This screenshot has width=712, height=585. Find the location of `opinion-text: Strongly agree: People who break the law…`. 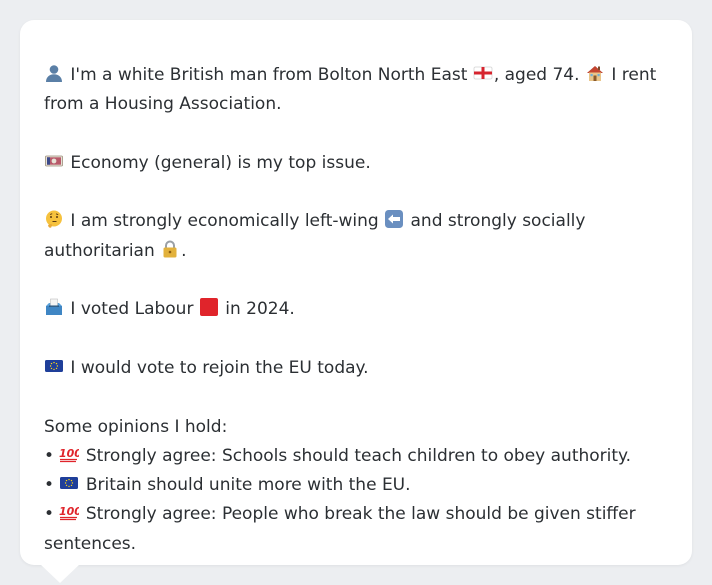

opinion-text: Strongly agree: People who break the law… is located at coordinates (340, 529).